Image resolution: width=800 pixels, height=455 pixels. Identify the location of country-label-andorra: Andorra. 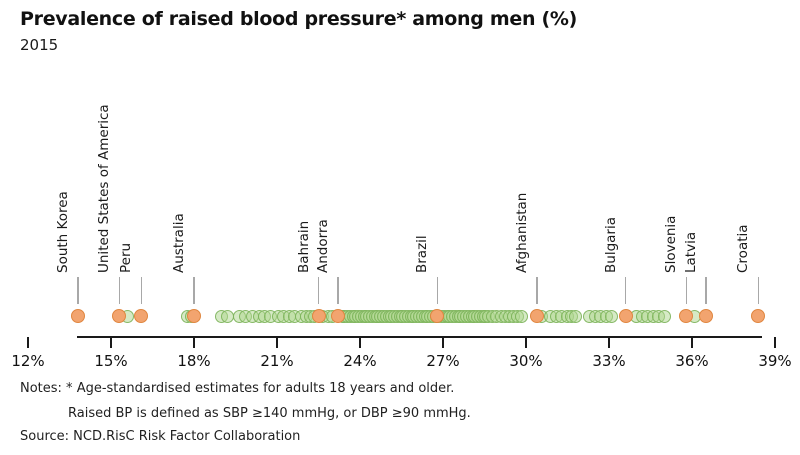
(322, 246).